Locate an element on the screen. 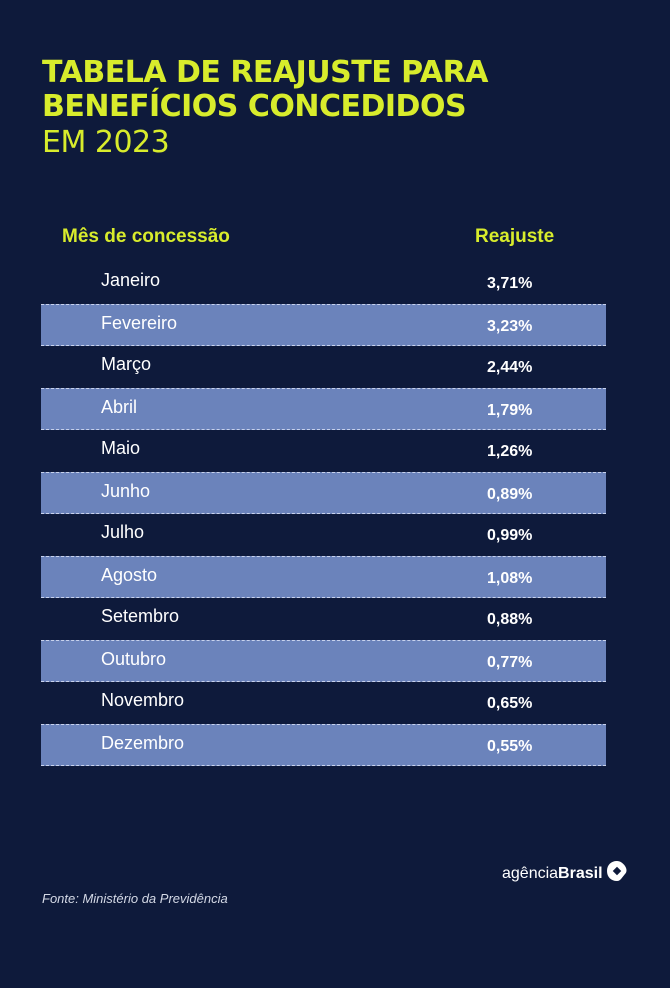 The width and height of the screenshot is (670, 988). brazil-map-icon is located at coordinates (617, 873).